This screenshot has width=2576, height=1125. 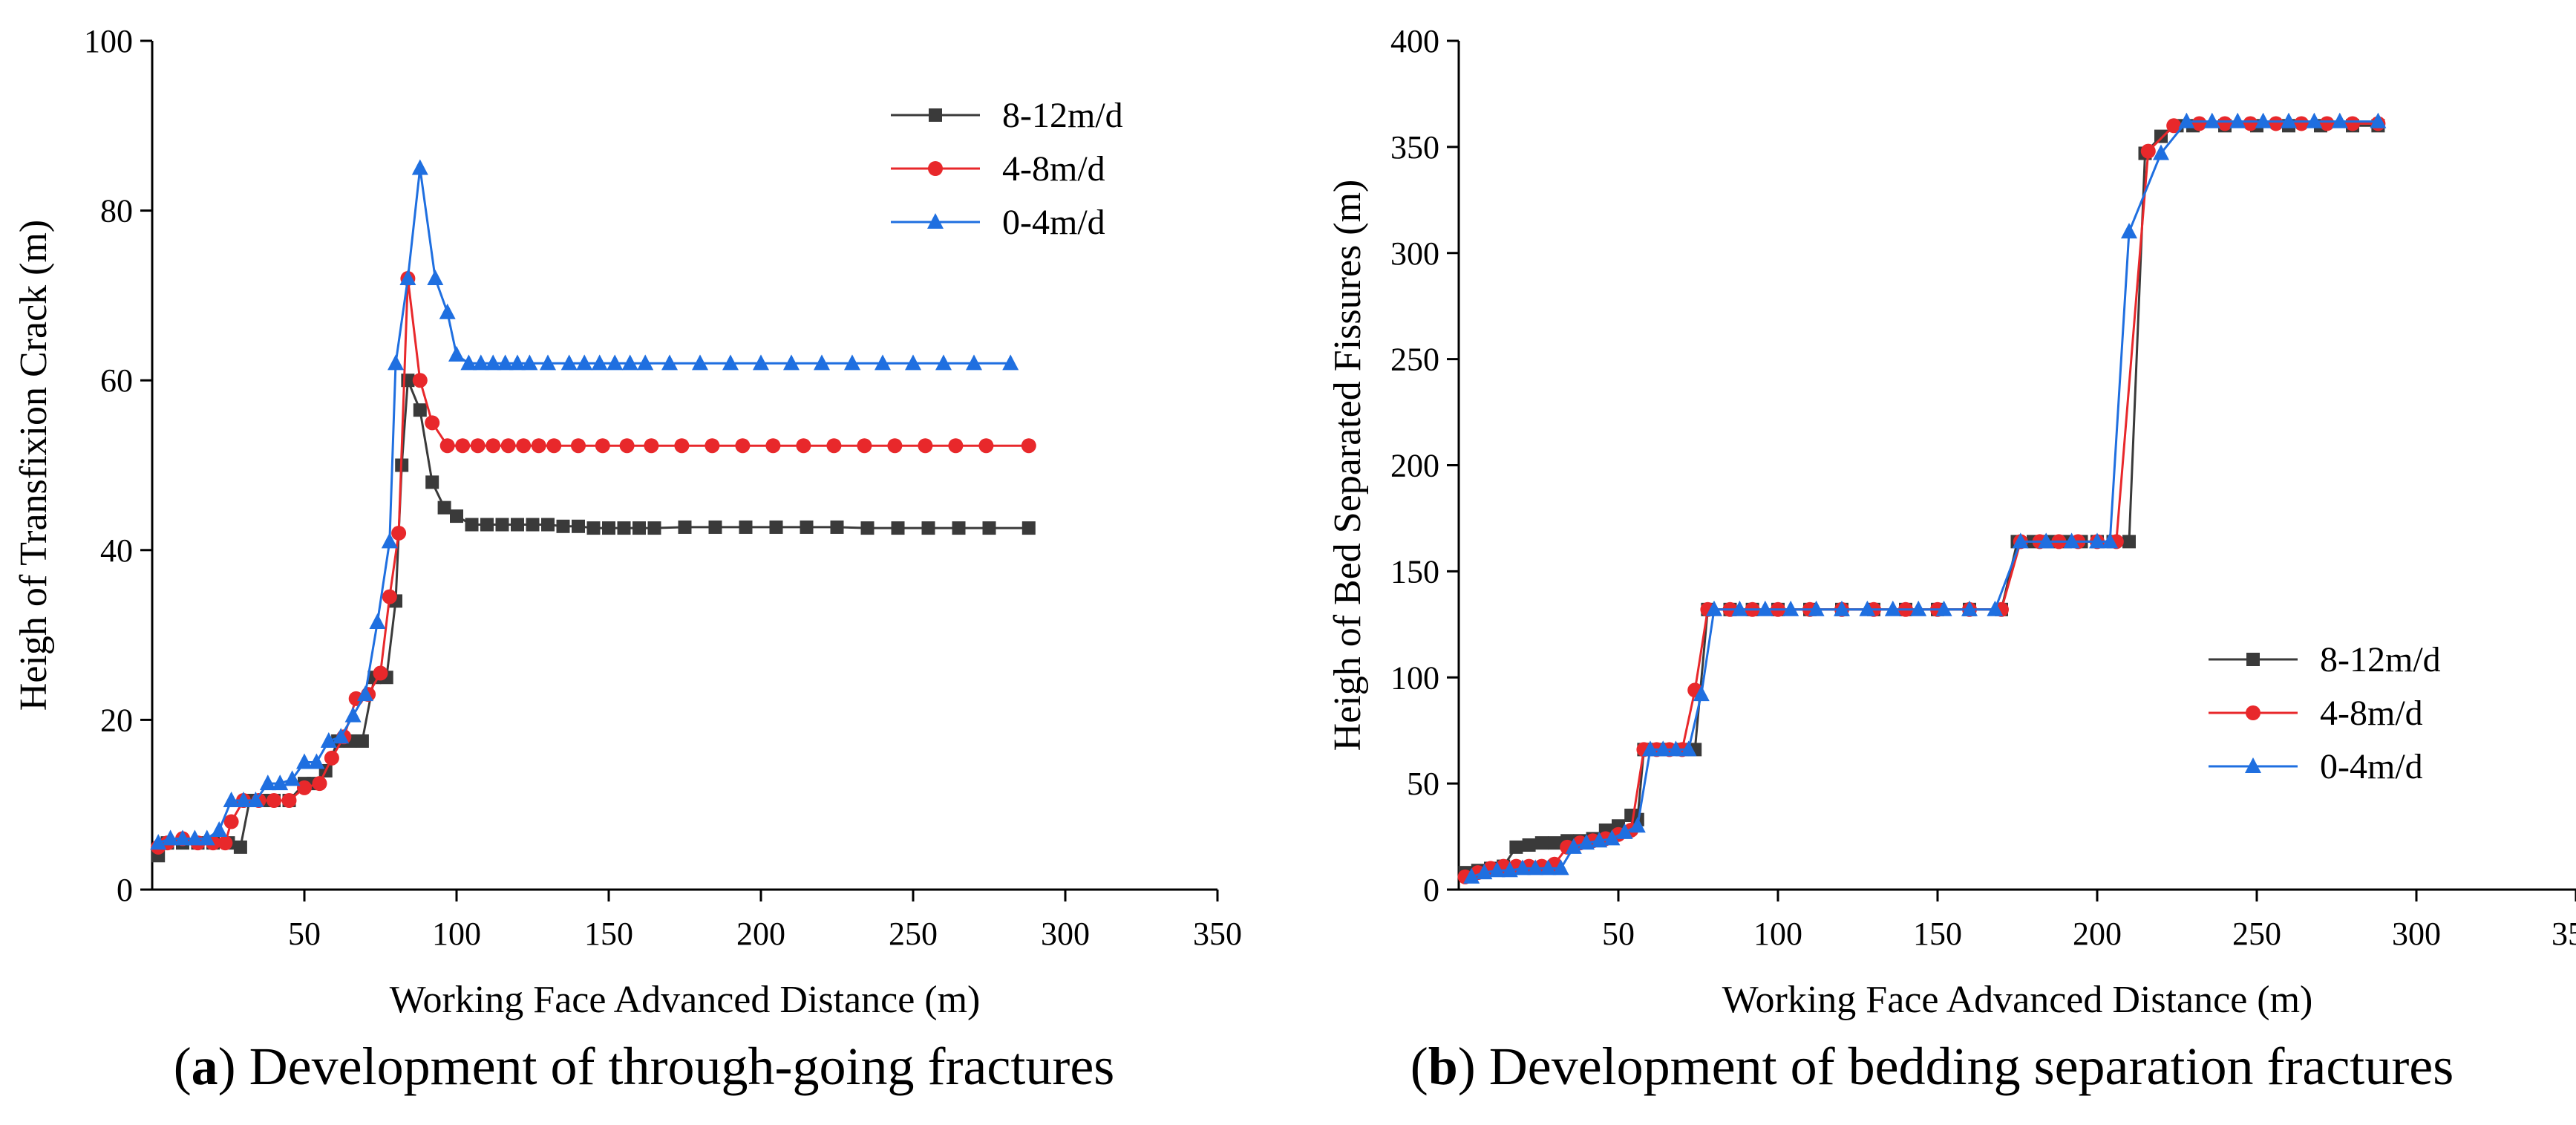 I want to click on y-tick-label: 20, so click(x=117, y=720).